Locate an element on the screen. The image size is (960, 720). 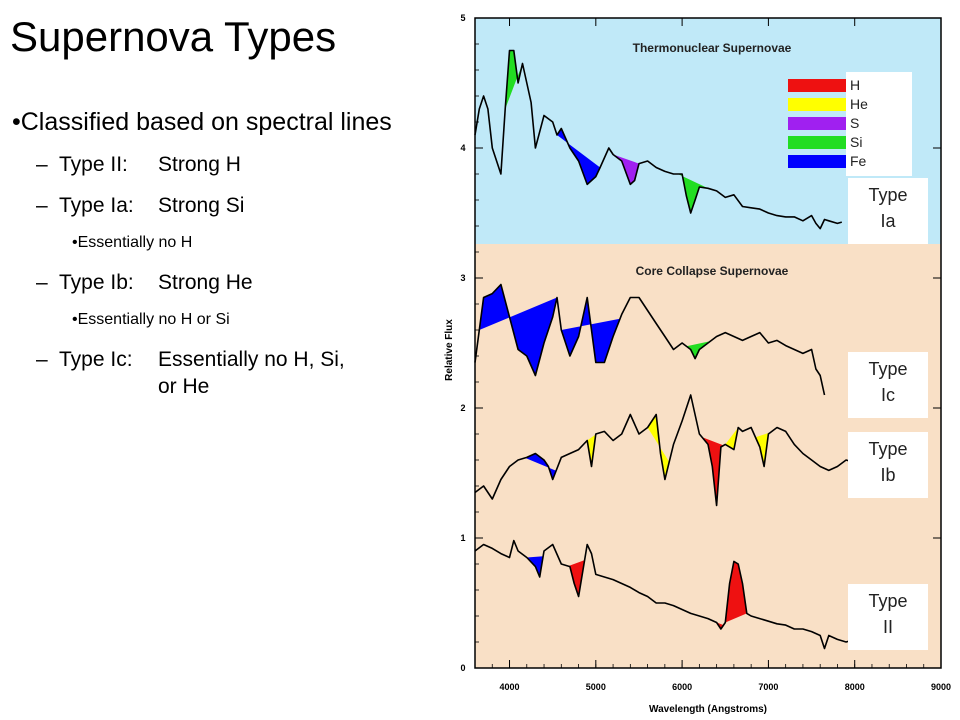
bullet-type-ic: – Type Ic: Essentially no H, Si, or He is located at coordinates (234, 373).